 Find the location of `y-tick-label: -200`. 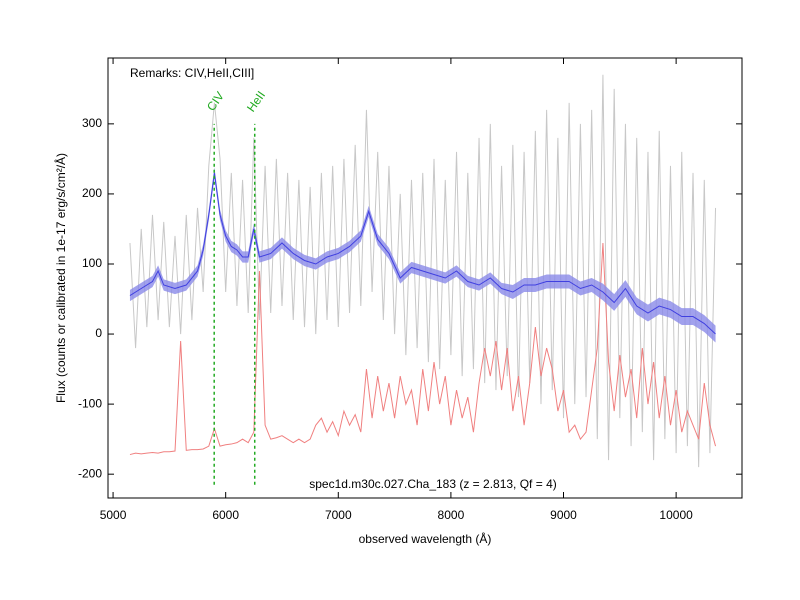

y-tick-label: -200 is located at coordinates (90, 473).